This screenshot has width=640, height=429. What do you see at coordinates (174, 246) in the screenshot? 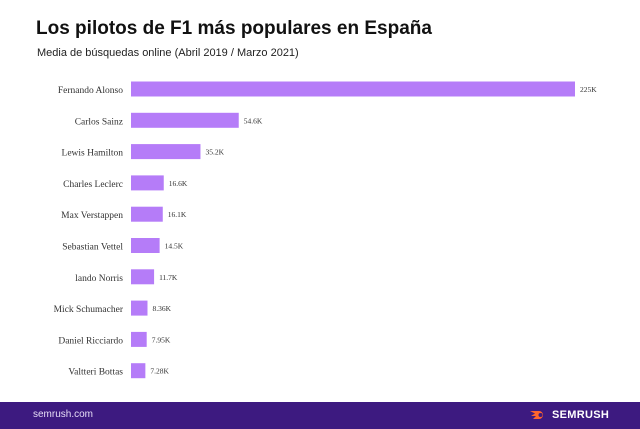
I see `data-label: 14.5K` at bounding box center [174, 246].